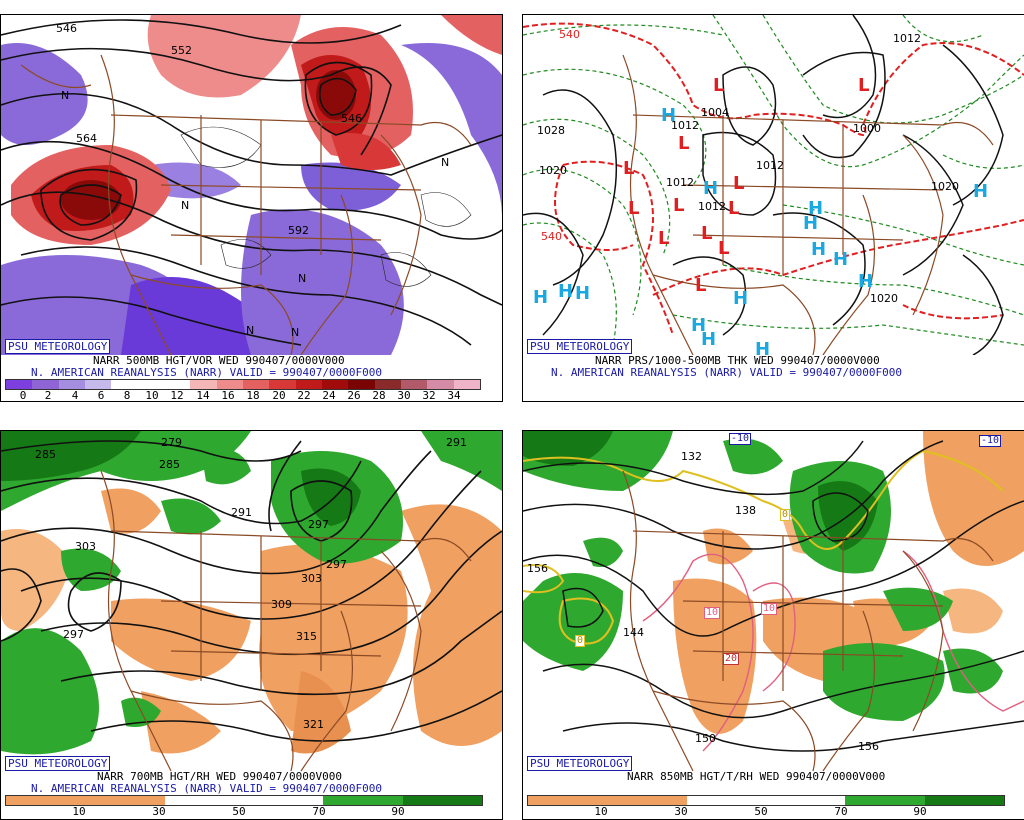 This screenshot has width=1024, height=820. I want to click on panel-caption: NARR 850MB HGT/T/RH WED 990407/0000V000, so click(756, 776).